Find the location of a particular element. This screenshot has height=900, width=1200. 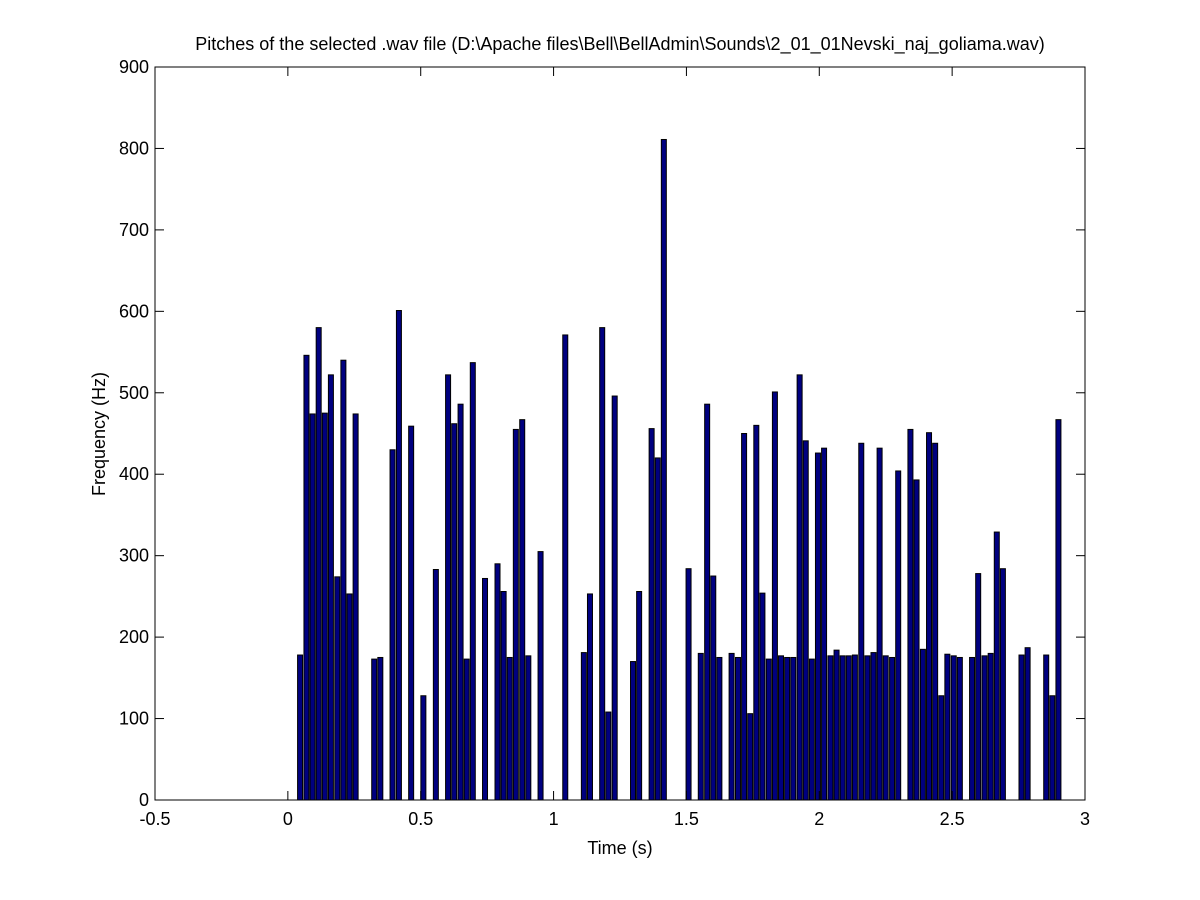

y-axis-label: Frequency (Hz) is located at coordinates (99, 434).